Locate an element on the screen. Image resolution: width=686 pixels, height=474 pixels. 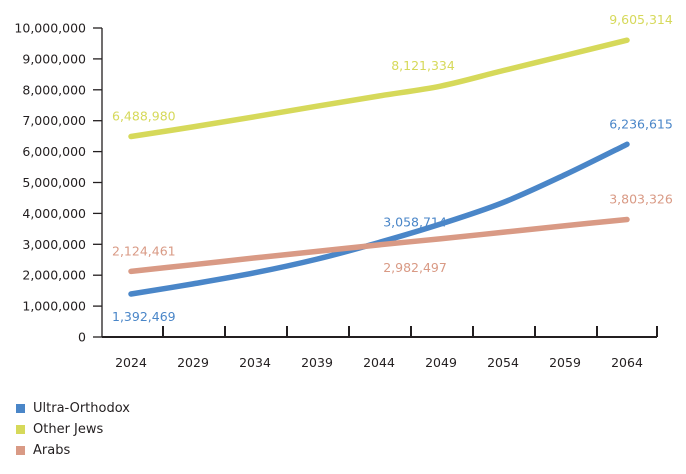
legend-item-other-jews: Other Jews is located at coordinates (73, 429).